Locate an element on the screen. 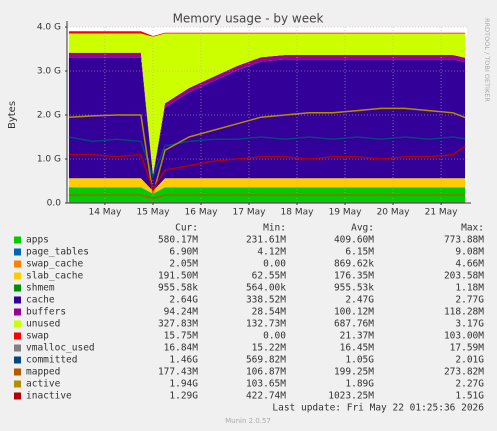 The height and width of the screenshot is (431, 497). y-tick-label: 1.0 G is located at coordinates (49, 160).